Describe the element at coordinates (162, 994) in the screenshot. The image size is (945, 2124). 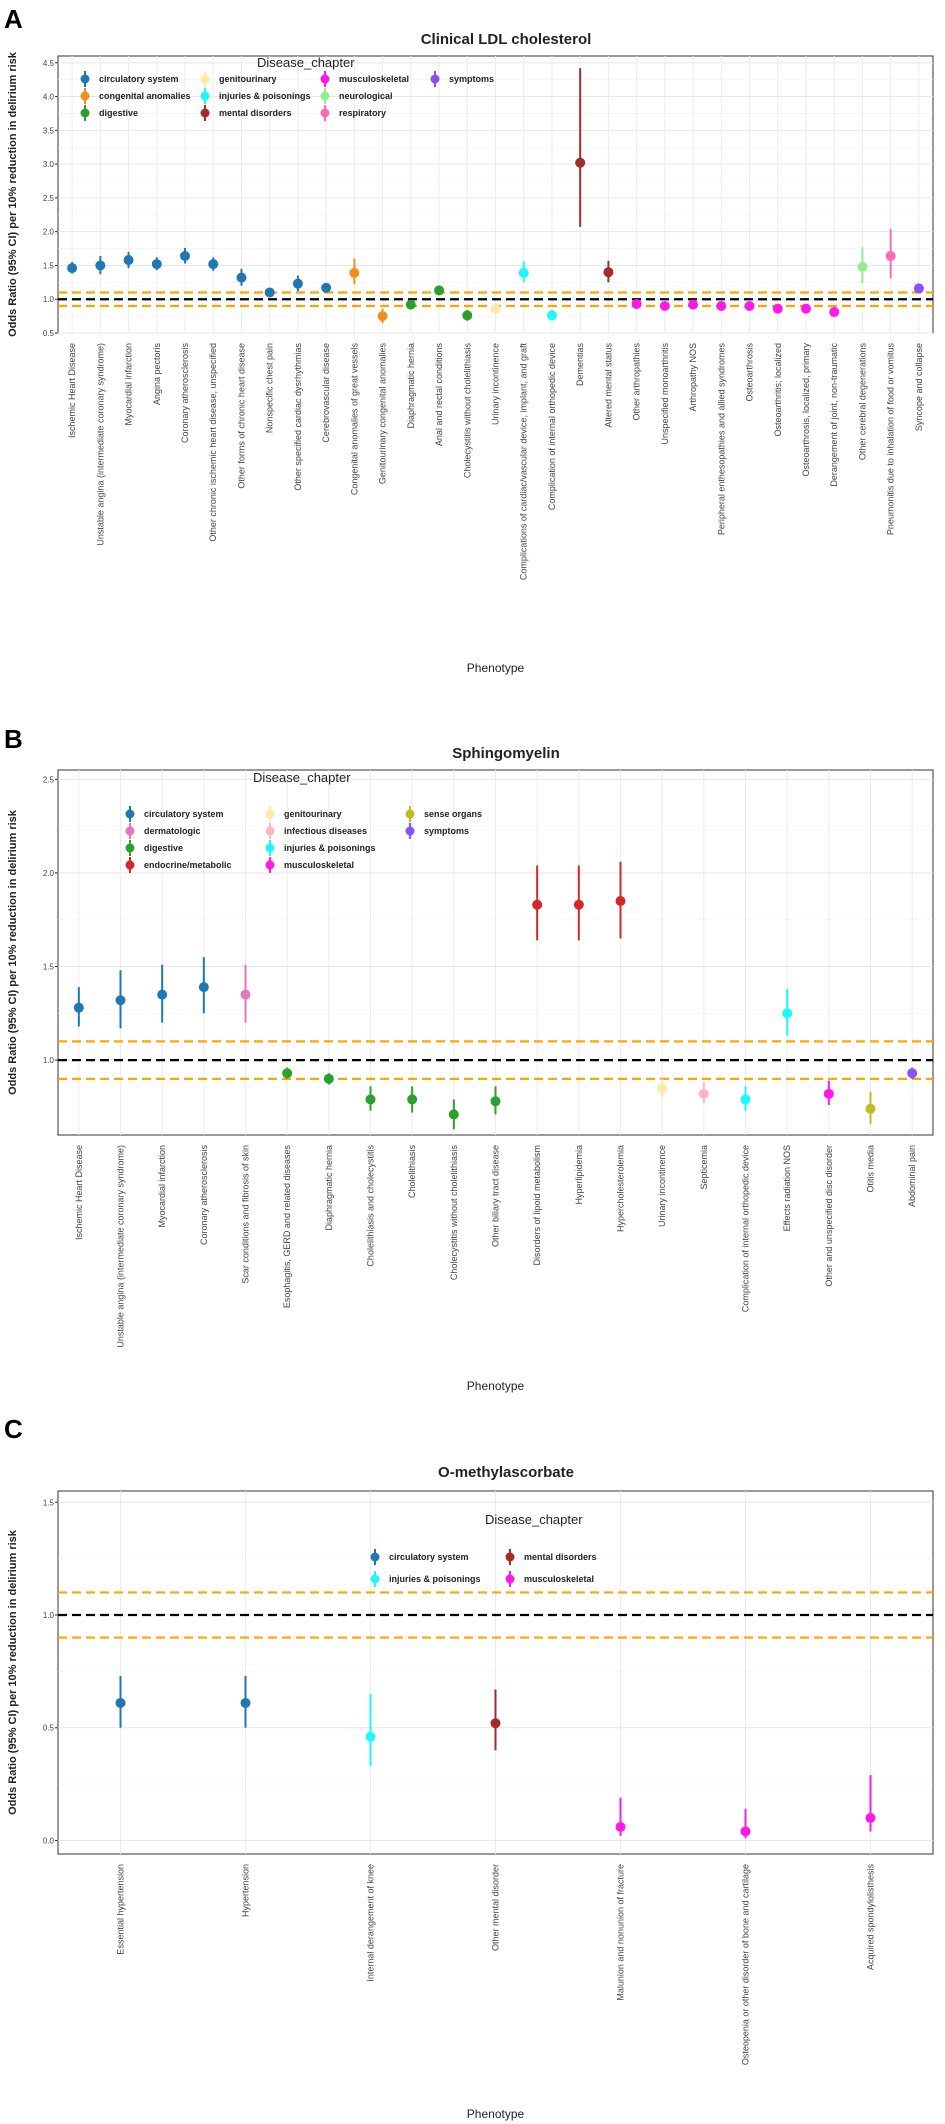
I see `point-myocardial-infarction` at that location.